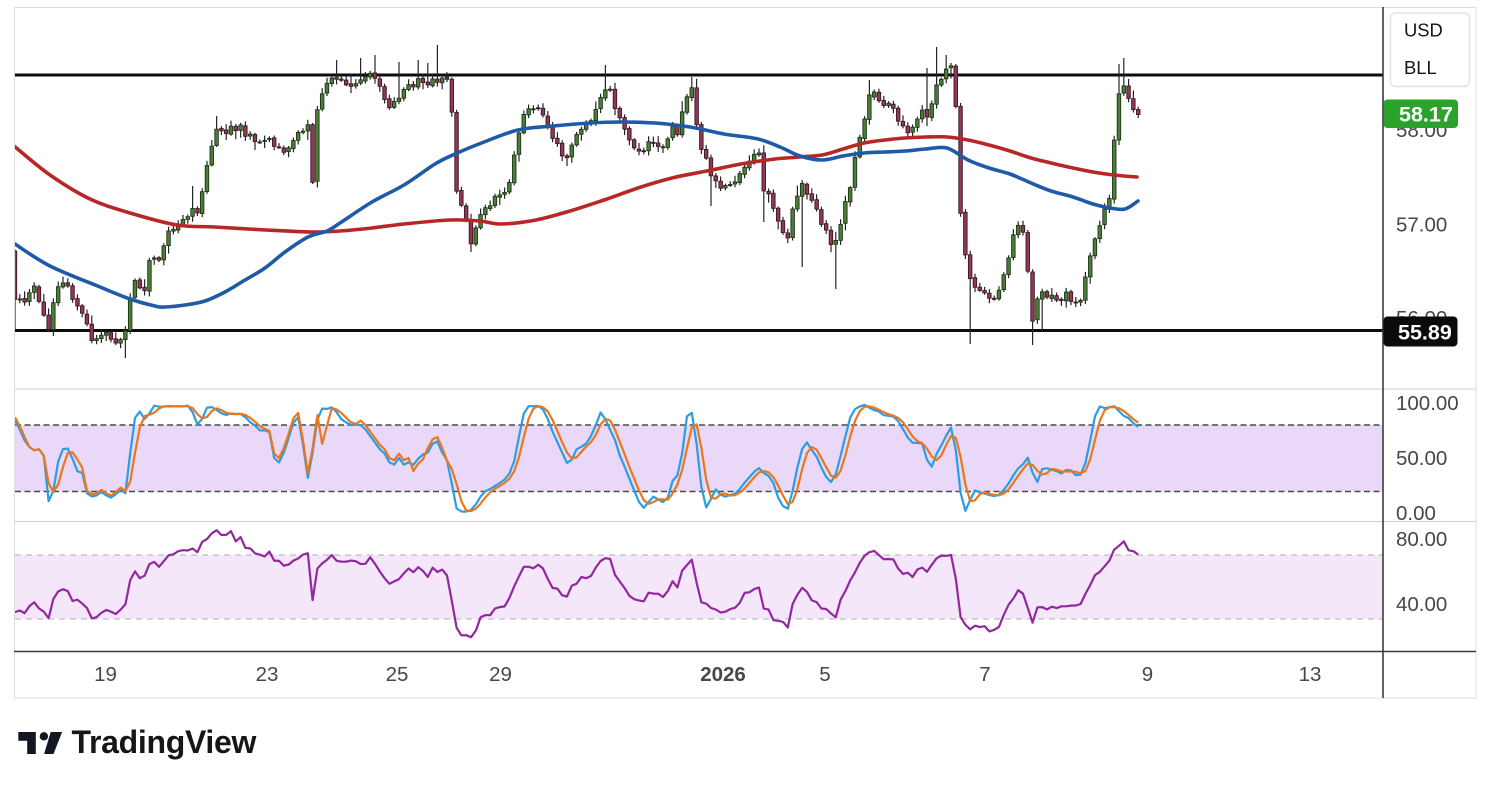 Image resolution: width=1491 pixels, height=794 pixels. What do you see at coordinates (1421, 539) in the screenshot?
I see `svg-text: 80.00` at bounding box center [1421, 539].